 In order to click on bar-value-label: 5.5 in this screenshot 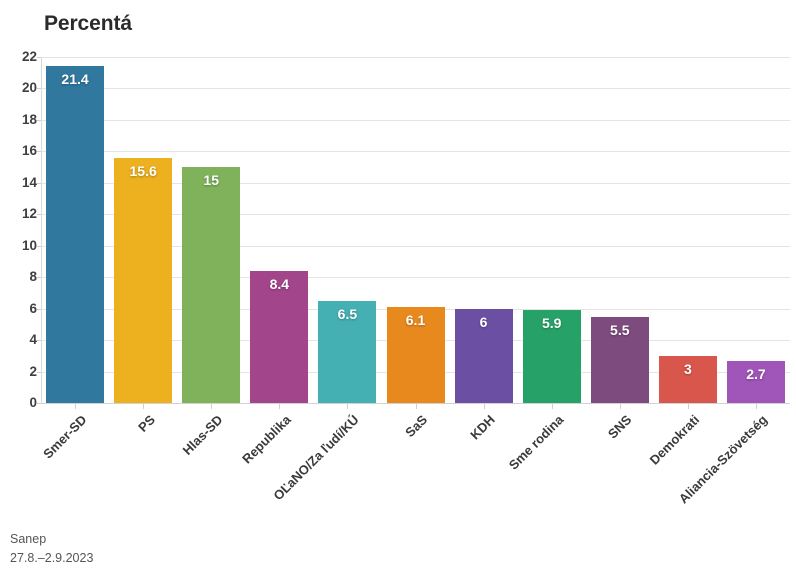, I will do `click(620, 329)`.